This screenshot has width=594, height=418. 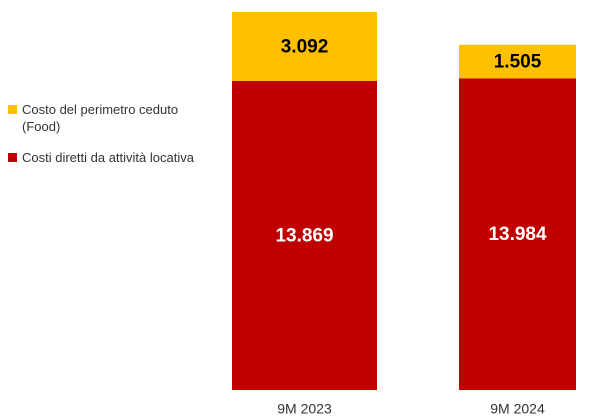 I want to click on data-label: 3.092, so click(x=305, y=46).